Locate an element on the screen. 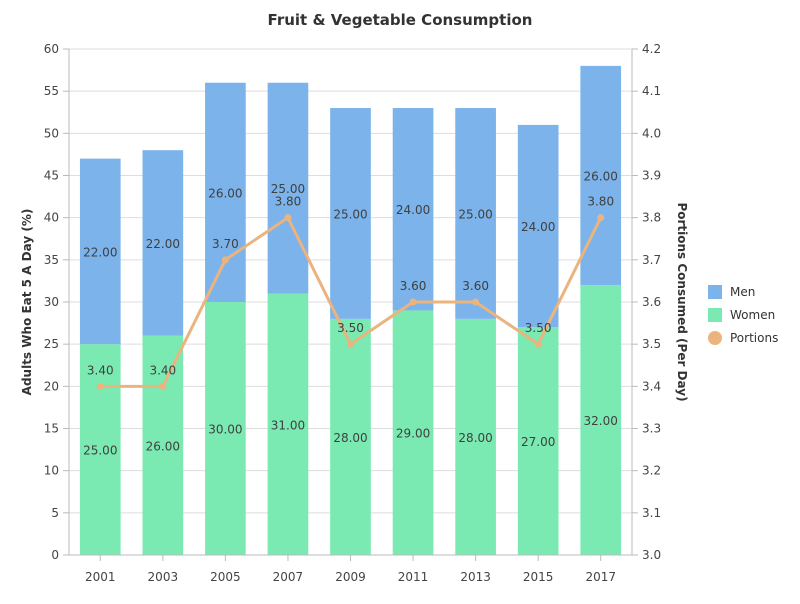 The width and height of the screenshot is (800, 604). x-axis-tick-label: 2017 is located at coordinates (600, 577).